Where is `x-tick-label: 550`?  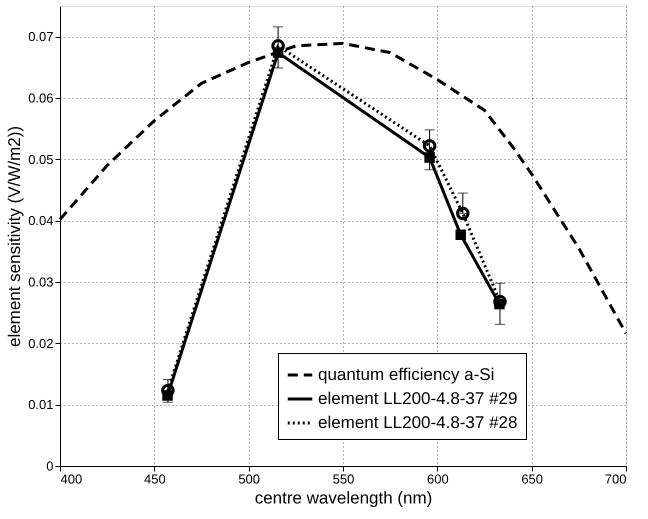
x-tick-label: 550 is located at coordinates (343, 479).